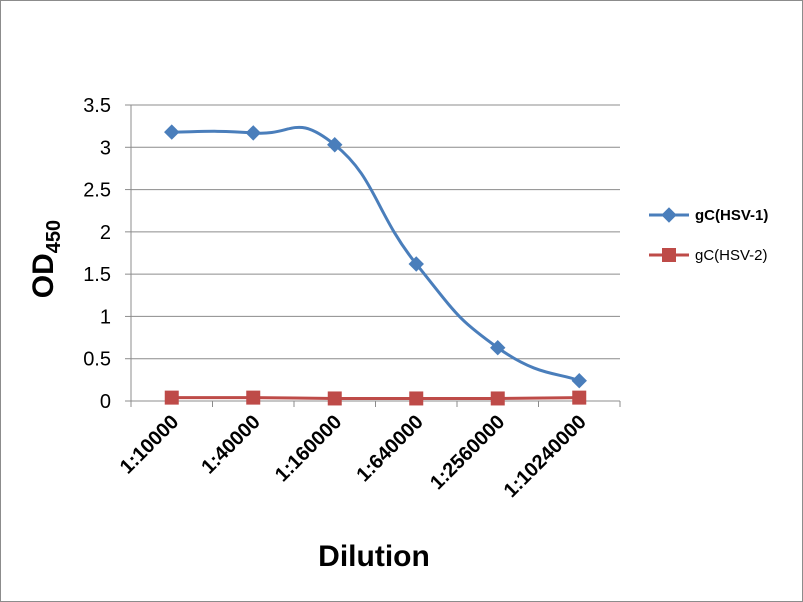 This screenshot has height=602, width=803. Describe the element at coordinates (545, 456) in the screenshot. I see `x-tick-label: 1:10240000` at that location.